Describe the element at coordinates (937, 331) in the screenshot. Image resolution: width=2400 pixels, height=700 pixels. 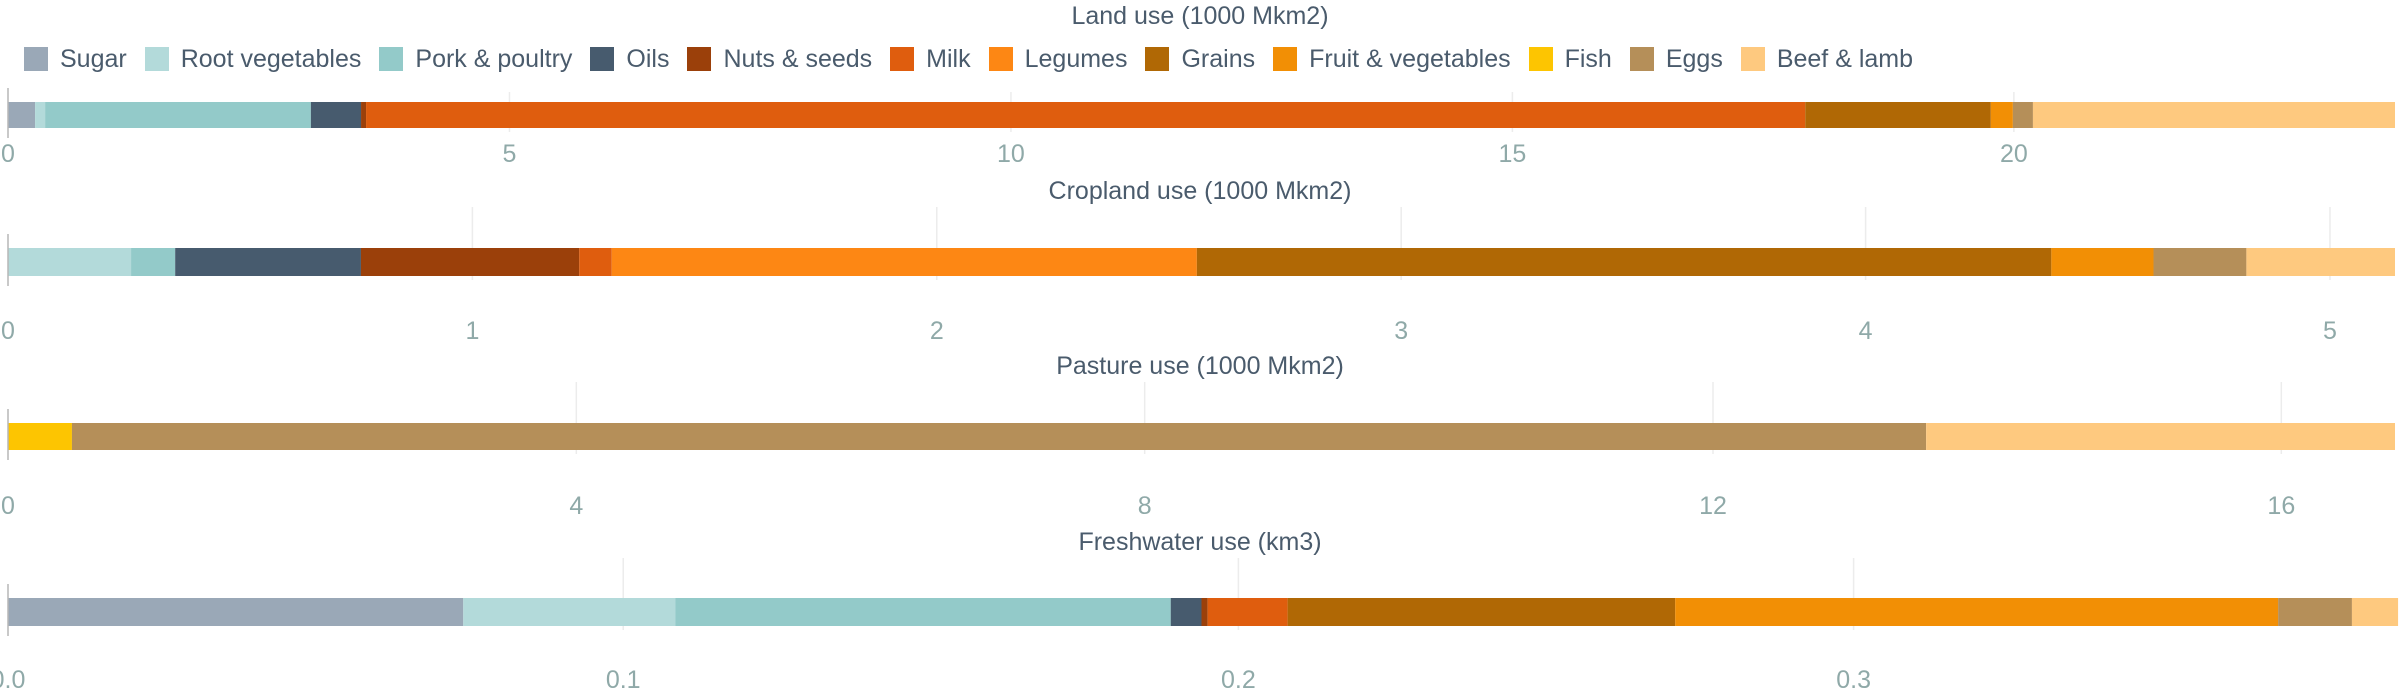
I see `tick-label: 2` at that location.